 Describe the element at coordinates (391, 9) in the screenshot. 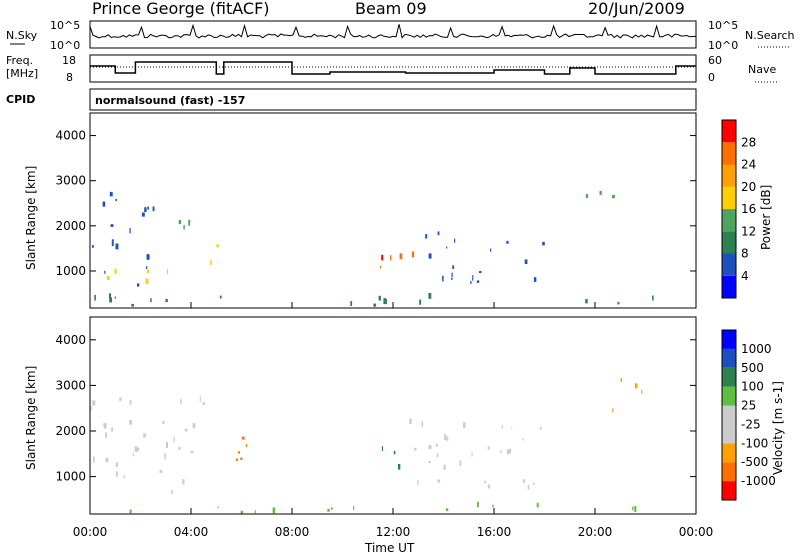

I see `beam-title: Beam 09` at that location.